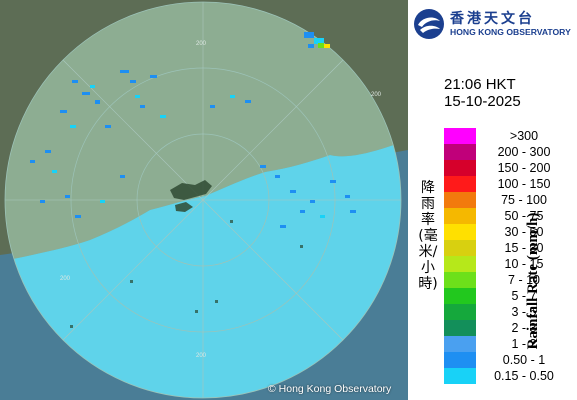 The width and height of the screenshot is (577, 400). Describe the element at coordinates (429, 24) in the screenshot. I see `hko-emblem-icon` at that location.